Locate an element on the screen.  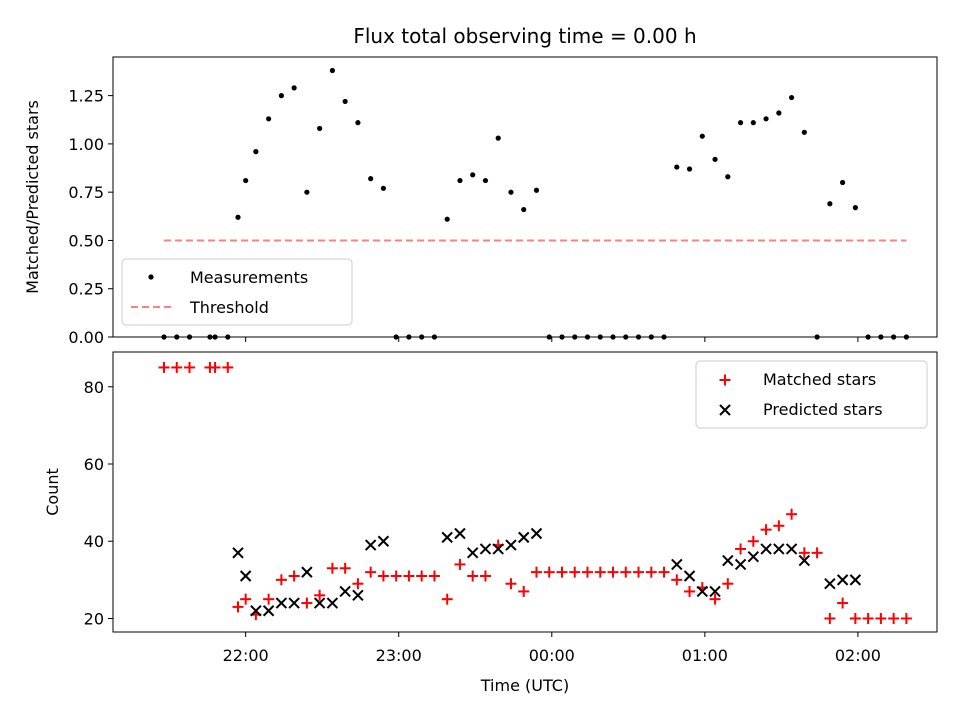
bottom-x-ticks: 22:00 23:00 00:00 01:00 02:00 is located at coordinates (552, 648).